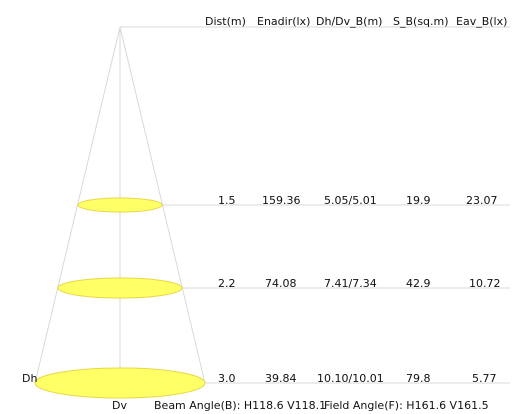 Image resolution: width=518 pixels, height=414 pixels. What do you see at coordinates (350, 378) in the screenshot?
I see `row-3-dhdv: 10.10/10.01` at bounding box center [350, 378].